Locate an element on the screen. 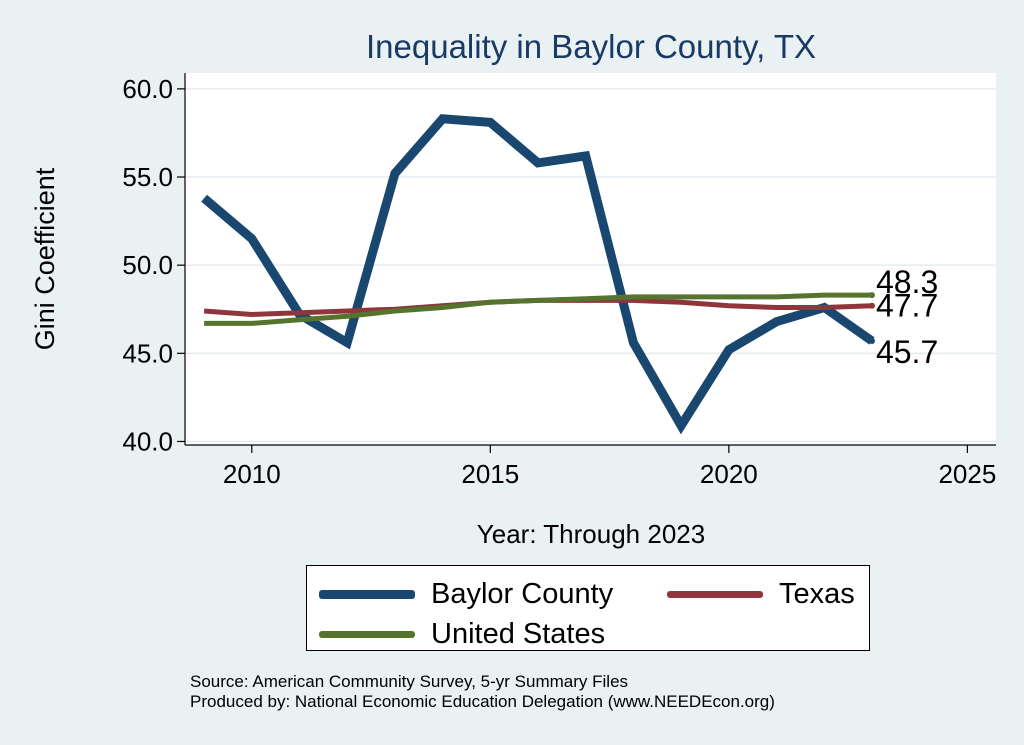 Image resolution: width=1024 pixels, height=745 pixels. end-labels: 45.7 47.748.3 is located at coordinates (907, 317).